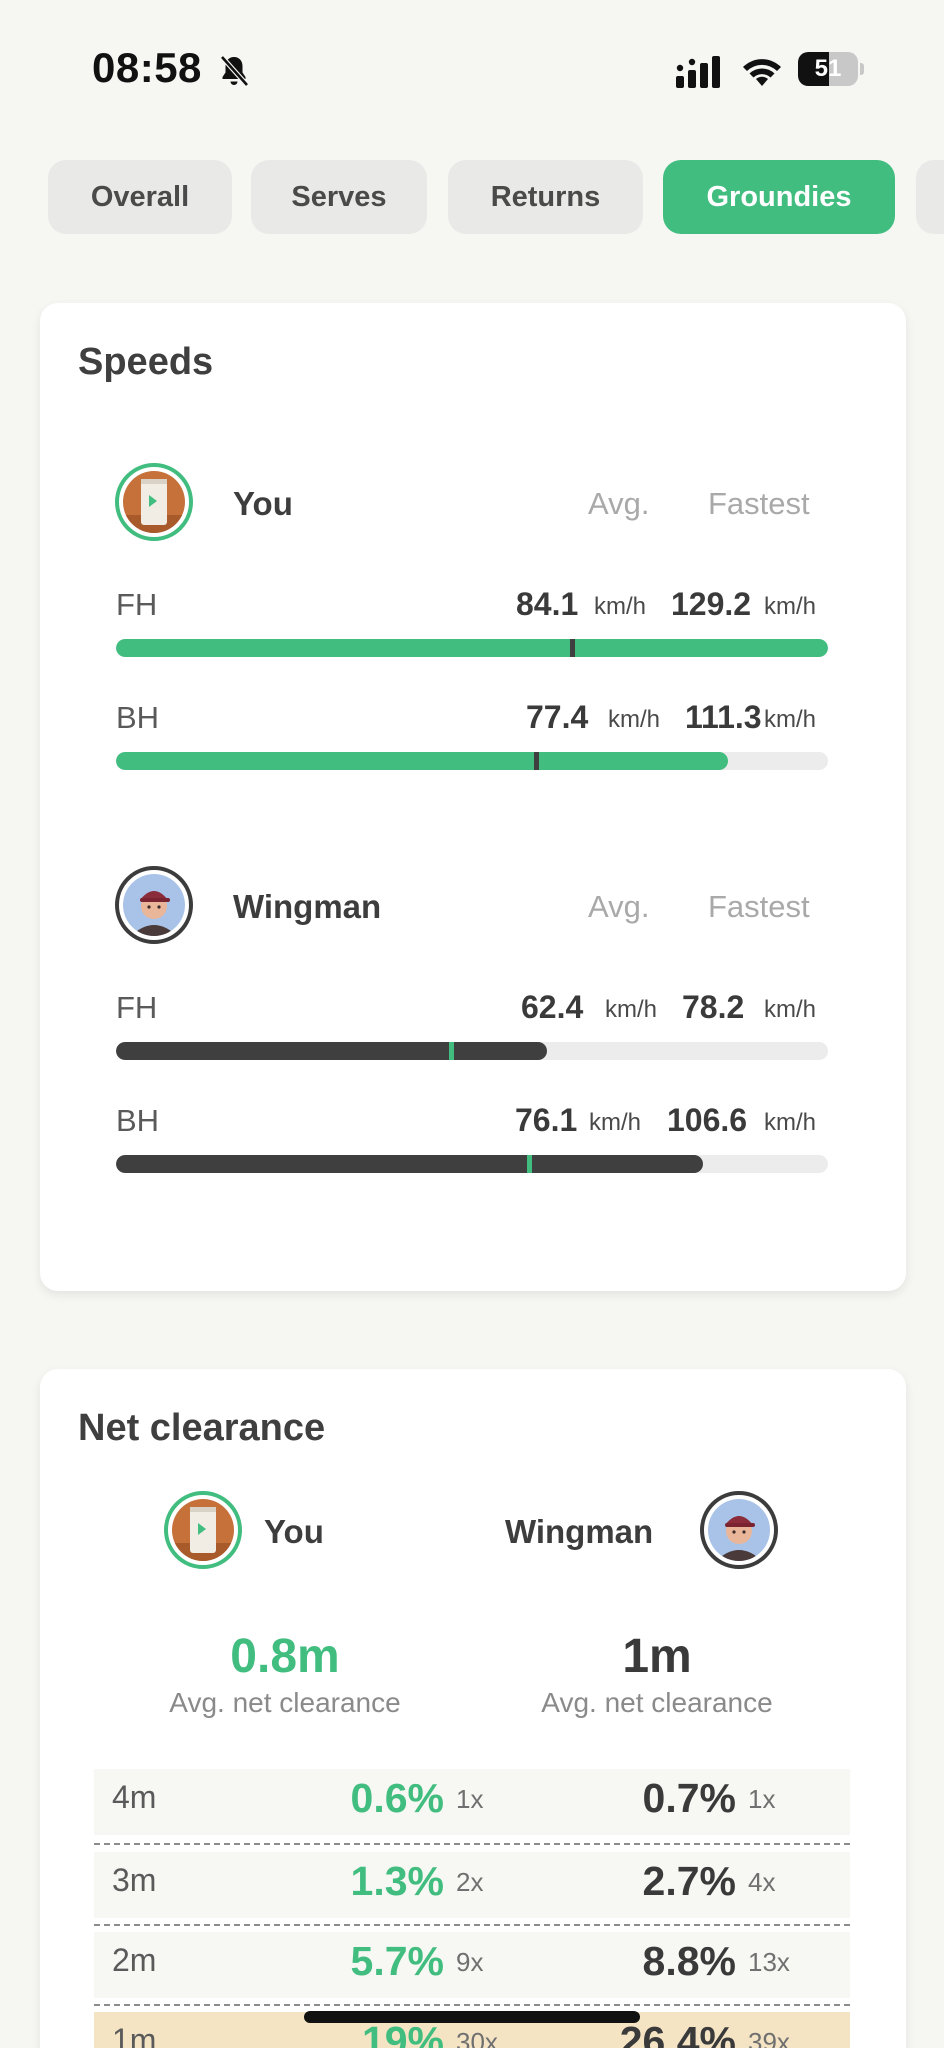 The width and height of the screenshot is (944, 2048). What do you see at coordinates (657, 1656) in the screenshot?
I see `avg-net-clearance-wingman: 1m` at bounding box center [657, 1656].